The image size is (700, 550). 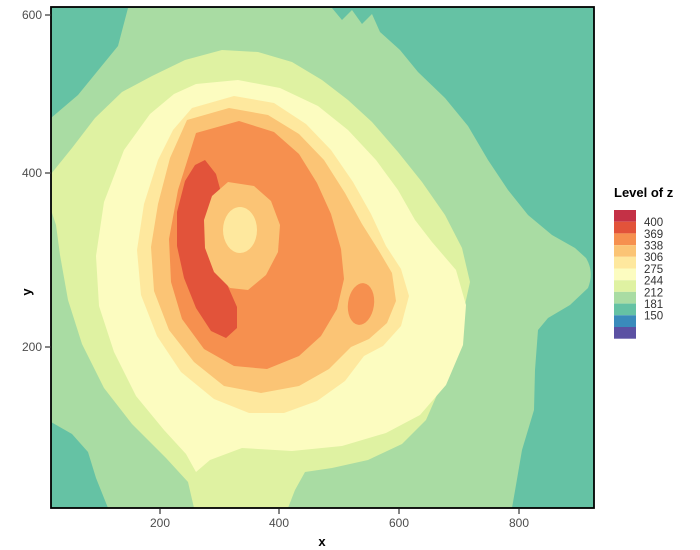 I want to click on legend-label: 400, so click(x=653, y=223).